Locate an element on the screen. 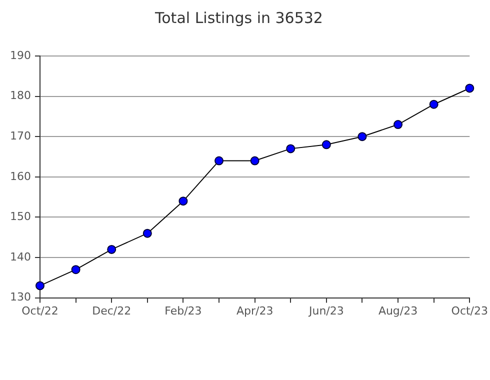  x-tick-label: Jun/23 is located at coordinates (326, 311).